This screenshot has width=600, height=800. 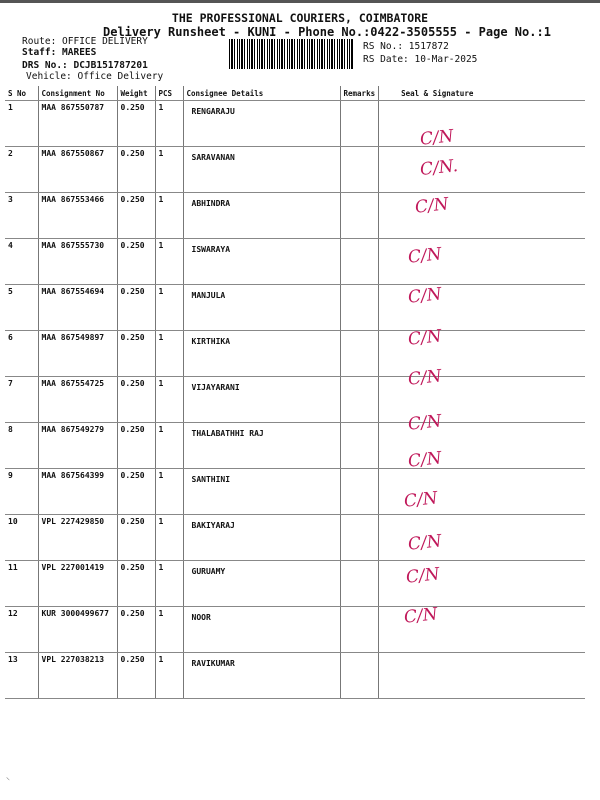 What do you see at coordinates (261, 491) in the screenshot?
I see `cell-name: SANTHINI` at bounding box center [261, 491].